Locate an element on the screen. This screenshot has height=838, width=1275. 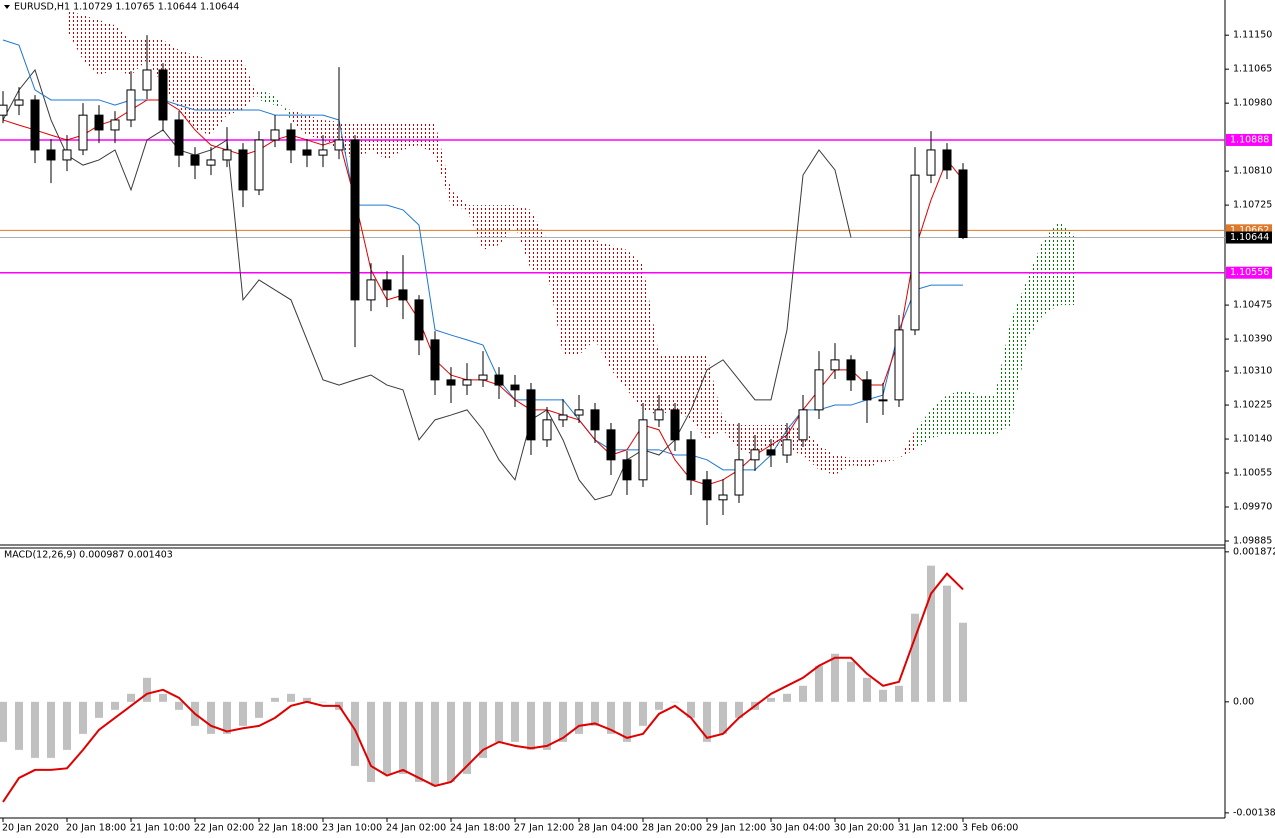
y-tick-label: 1.11150 is located at coordinates (1252, 35).